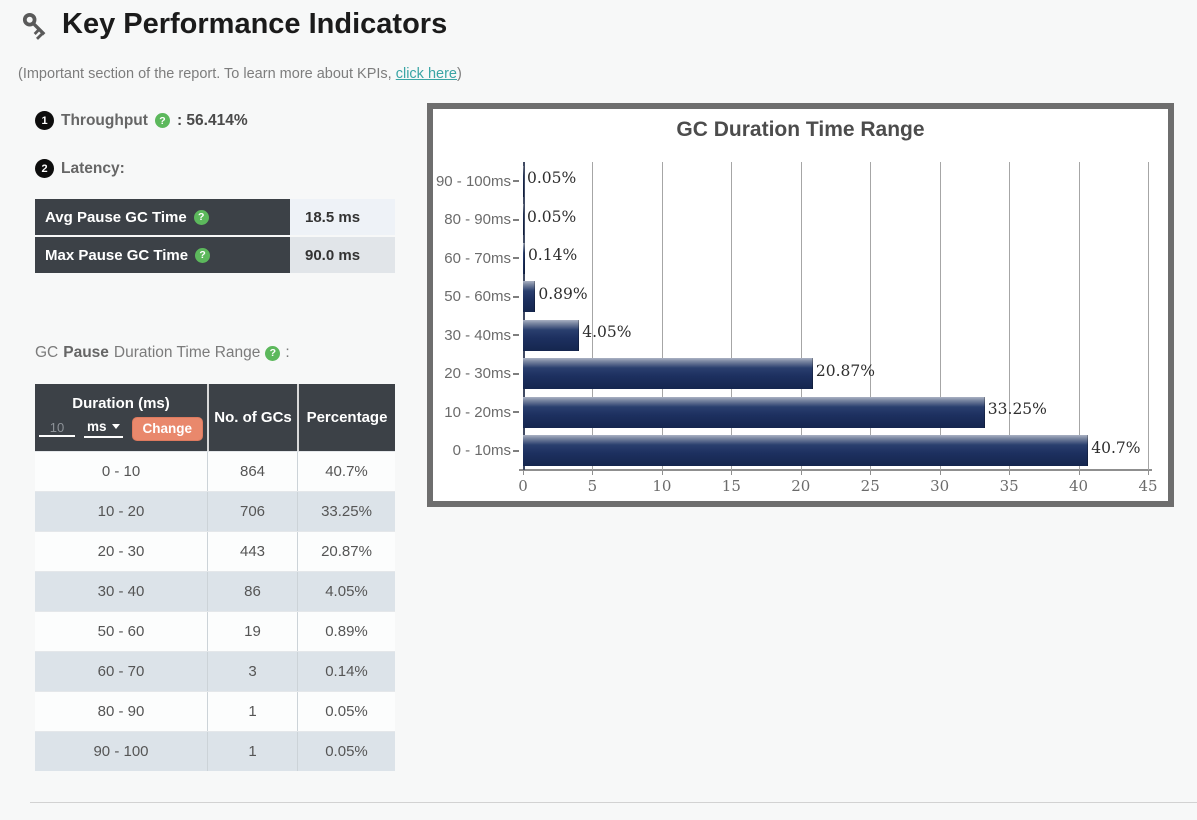 This screenshot has width=1197, height=820. Describe the element at coordinates (121, 417) in the screenshot. I see `duration-col-header: Duration (ms) ms Change` at that location.